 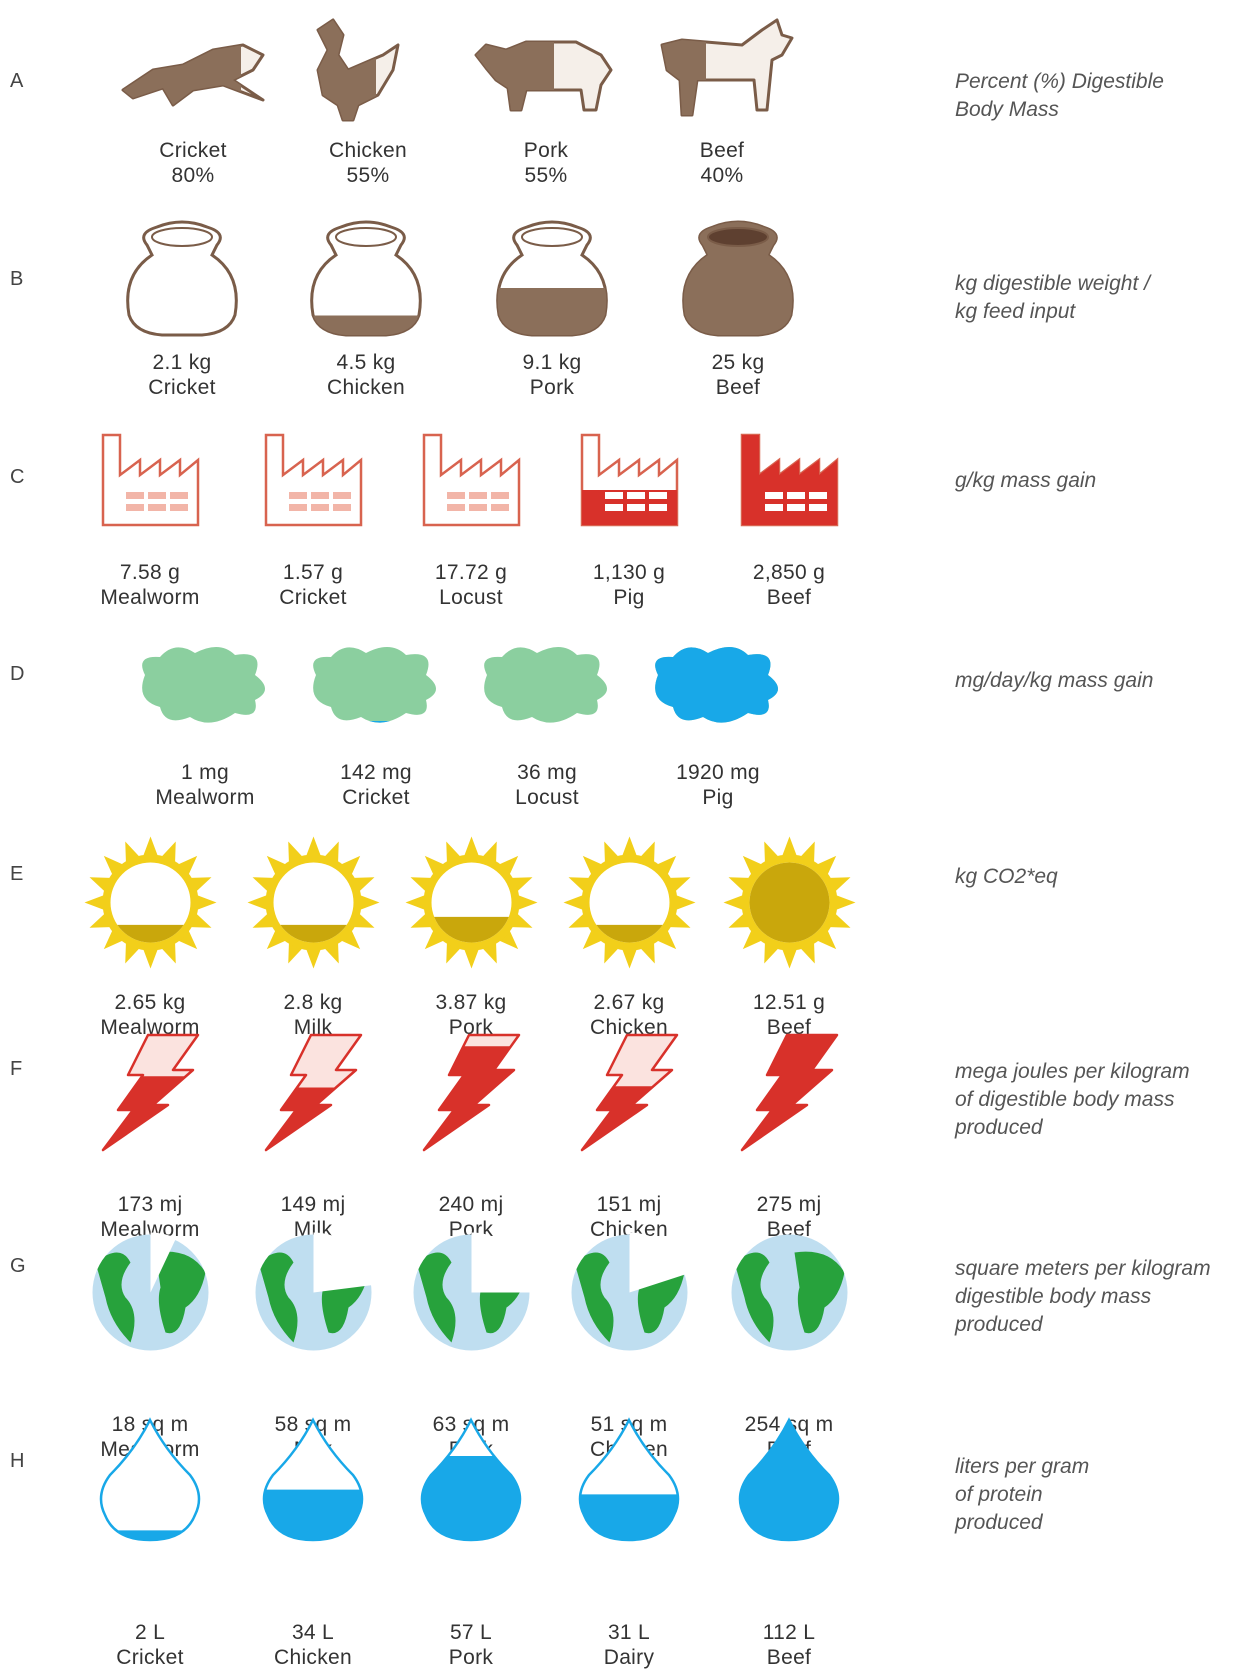 I want to click on item-caption: 3.87 kg Pork, so click(x=471, y=1015).